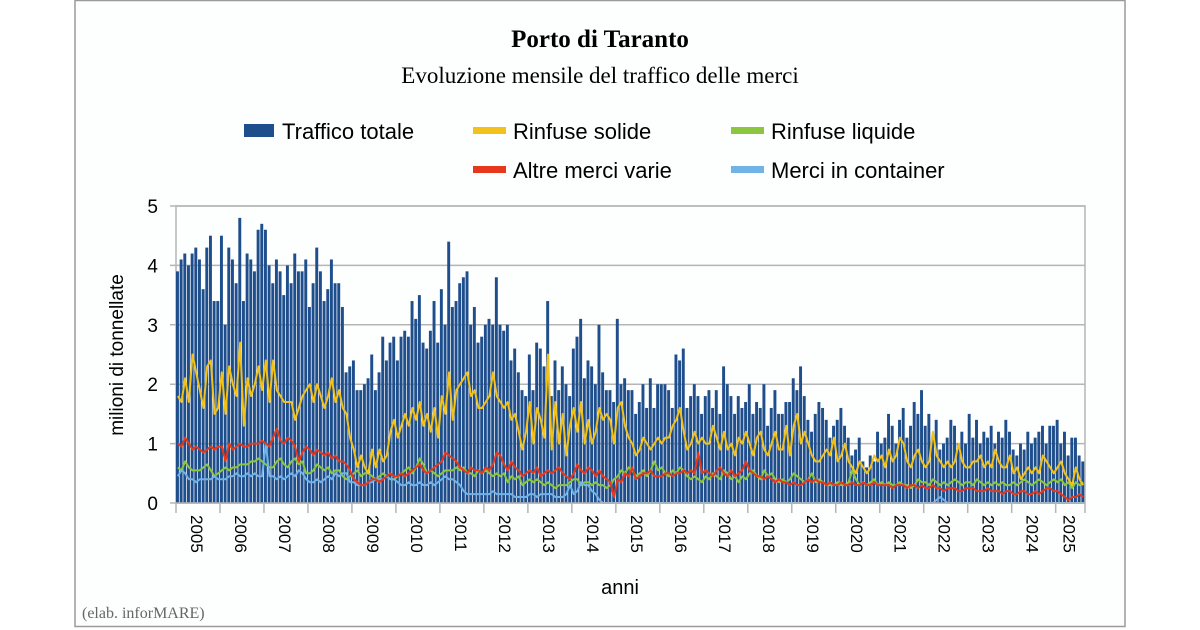 Image resolution: width=1200 pixels, height=630 pixels. Describe the element at coordinates (768, 534) in the screenshot. I see `x-tick-label: 2018` at that location.